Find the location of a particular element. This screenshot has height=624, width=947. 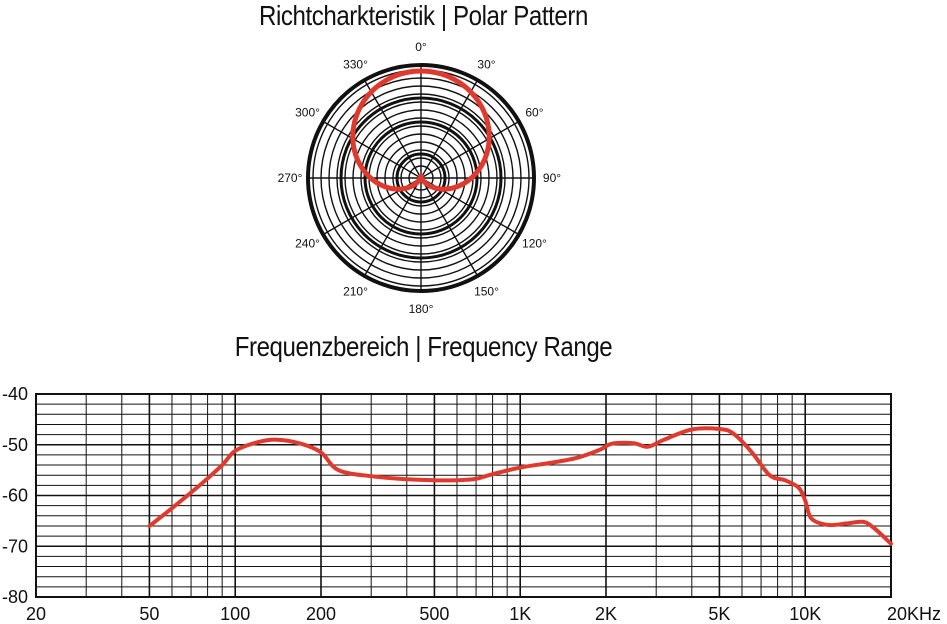

polar-series is located at coordinates (421, 130).